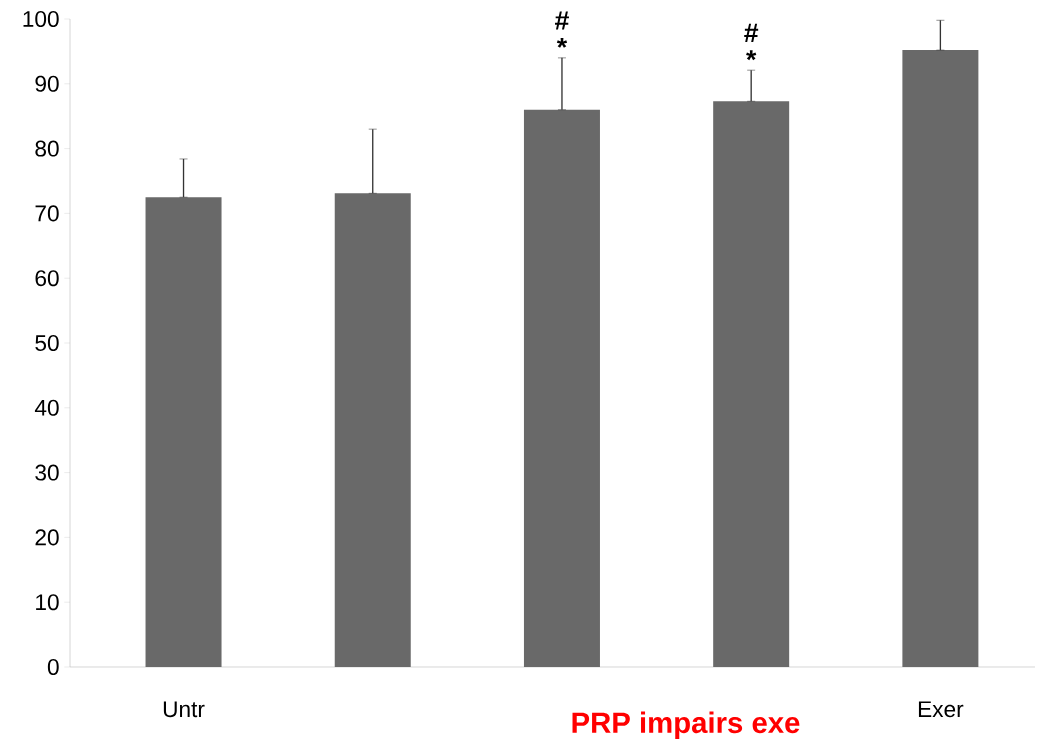 The height and width of the screenshot is (749, 1051). What do you see at coordinates (941, 709) in the screenshot?
I see `x-tick-label: Exer` at bounding box center [941, 709].